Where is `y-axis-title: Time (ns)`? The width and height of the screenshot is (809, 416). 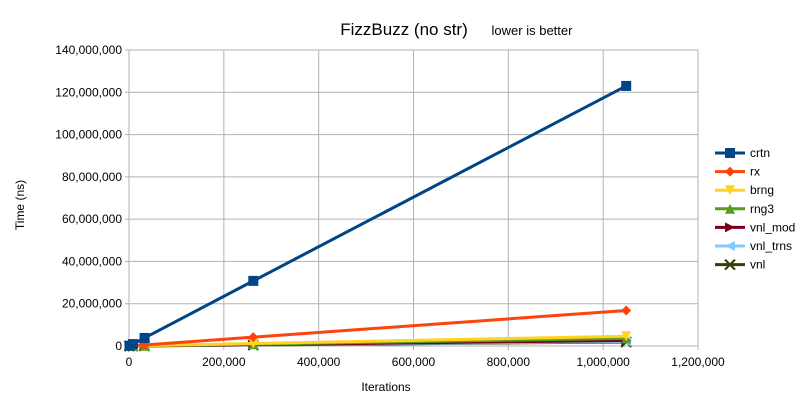 y-axis-title: Time (ns) is located at coordinates (20, 205).